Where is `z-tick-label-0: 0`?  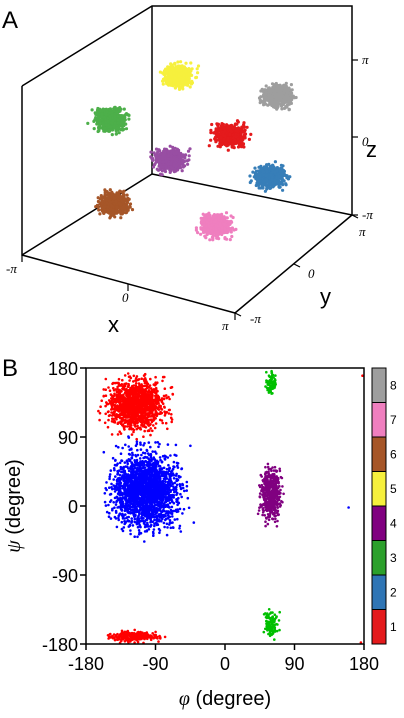
z-tick-label-0: 0 is located at coordinates (365, 141).